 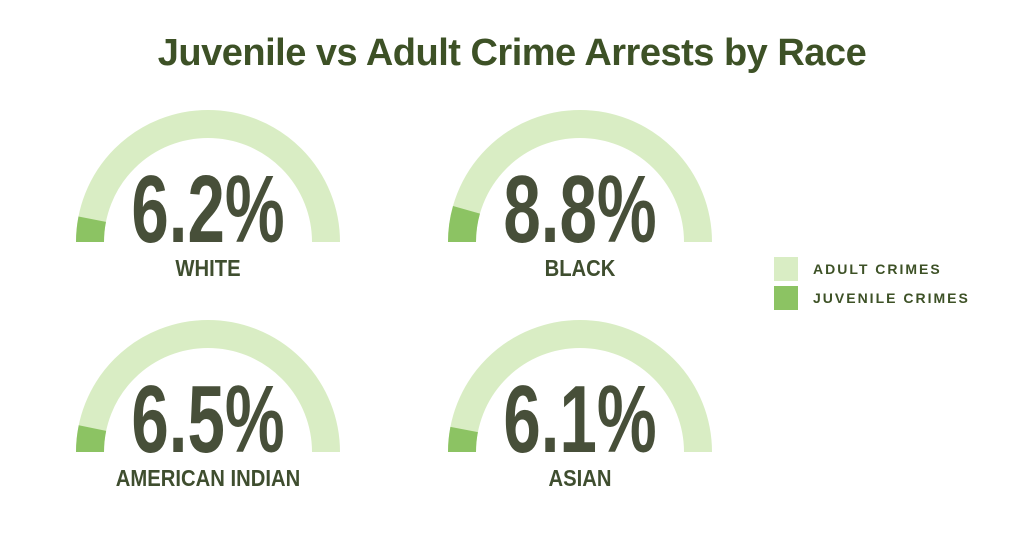 What do you see at coordinates (208, 419) in the screenshot?
I see `gauge-value: 6.5%` at bounding box center [208, 419].